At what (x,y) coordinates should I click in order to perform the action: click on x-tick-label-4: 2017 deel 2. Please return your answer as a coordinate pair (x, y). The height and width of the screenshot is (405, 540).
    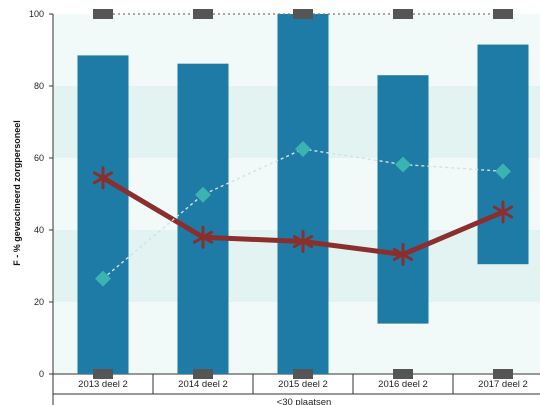
    Looking at the image, I should click on (503, 384).